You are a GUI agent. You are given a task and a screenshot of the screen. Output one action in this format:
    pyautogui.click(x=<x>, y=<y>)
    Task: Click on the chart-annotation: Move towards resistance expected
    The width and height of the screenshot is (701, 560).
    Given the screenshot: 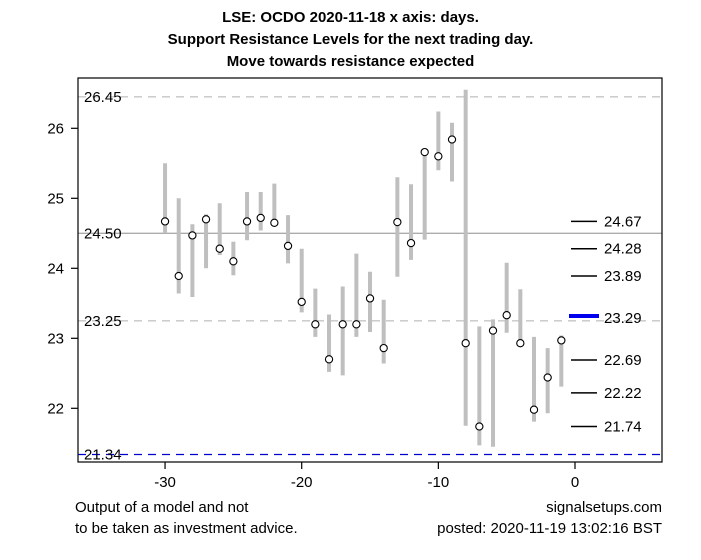 What is the action you would take?
    pyautogui.click(x=350, y=61)
    